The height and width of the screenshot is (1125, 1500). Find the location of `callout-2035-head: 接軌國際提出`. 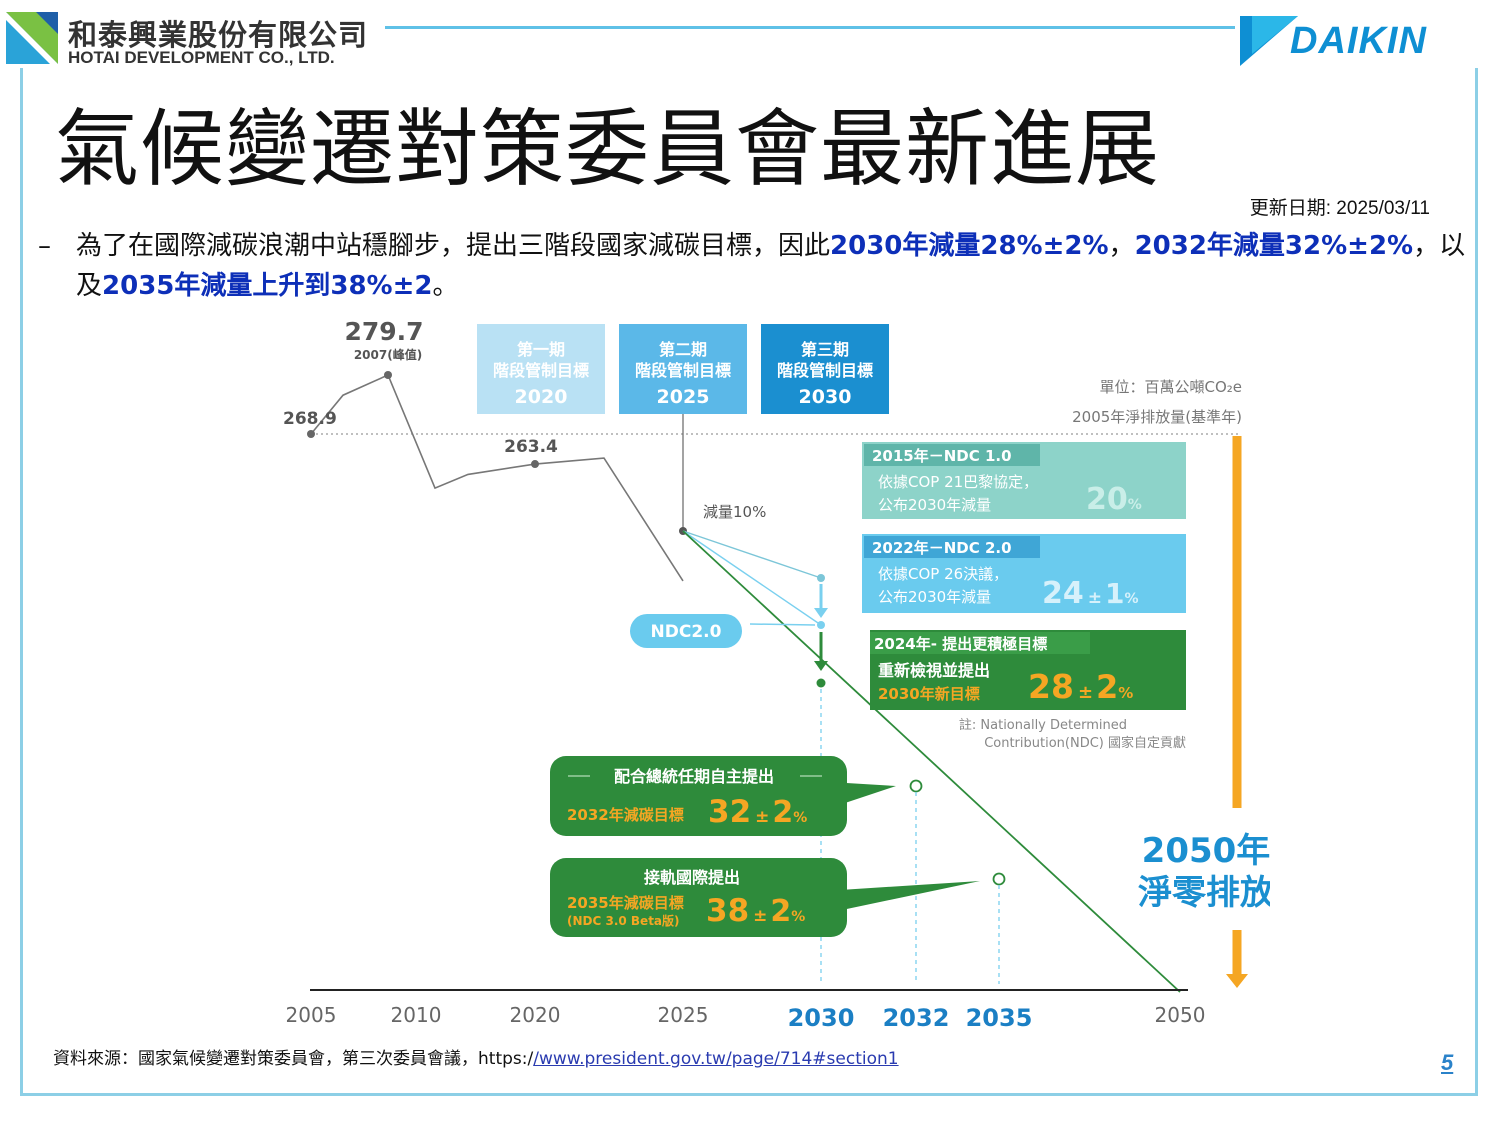

callout-2035-head: 接軌國際提出 is located at coordinates (692, 877).